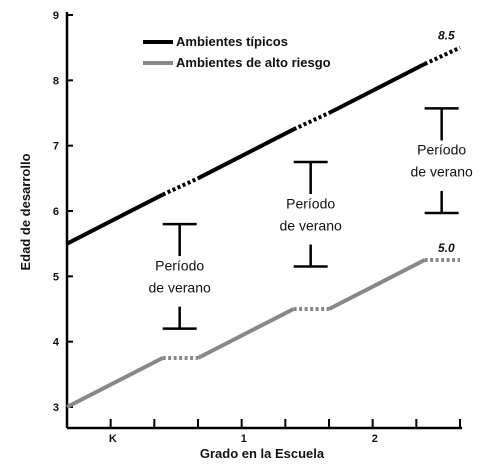 The width and height of the screenshot is (503, 467). Describe the element at coordinates (244, 439) in the screenshot. I see `x-tick-label: 1` at that location.